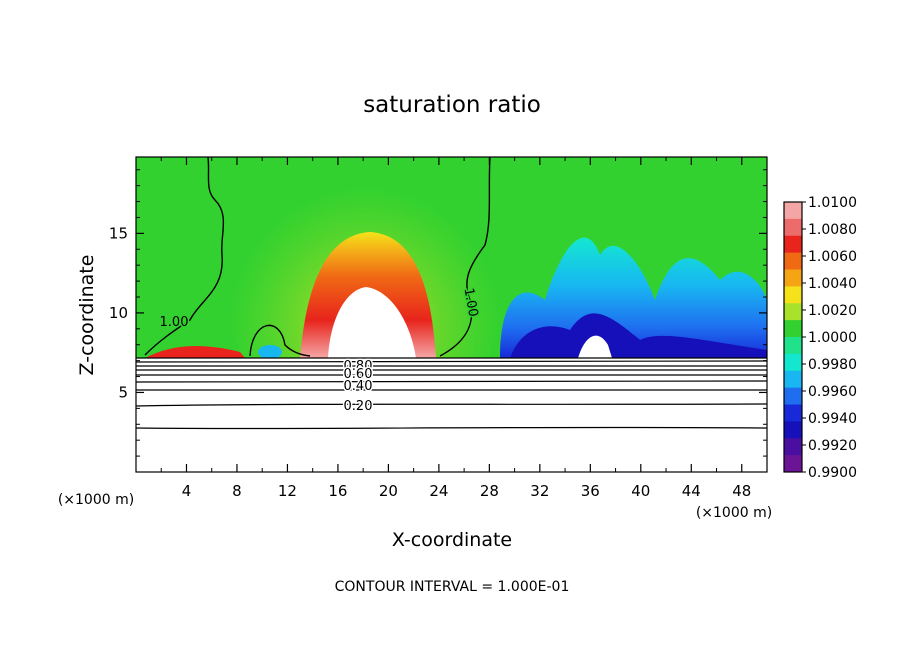 The width and height of the screenshot is (904, 654). Describe the element at coordinates (832, 203) in the screenshot. I see `colorbar-label: 1.0100` at that location.